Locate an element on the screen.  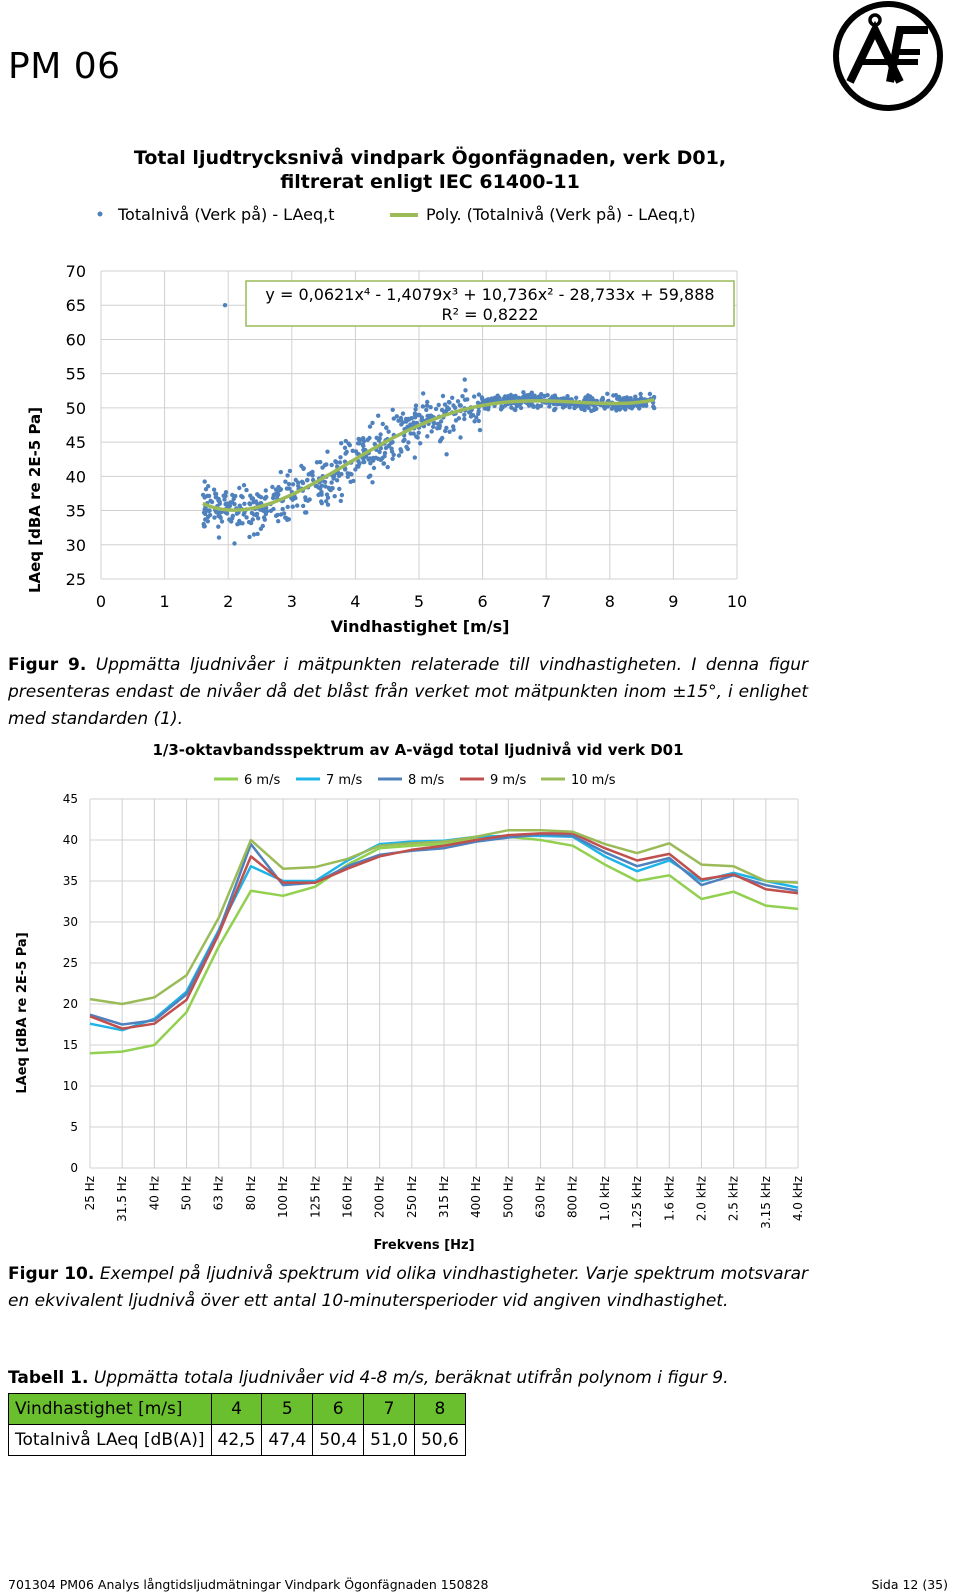
x-tick-label: 6 is located at coordinates (483, 601).